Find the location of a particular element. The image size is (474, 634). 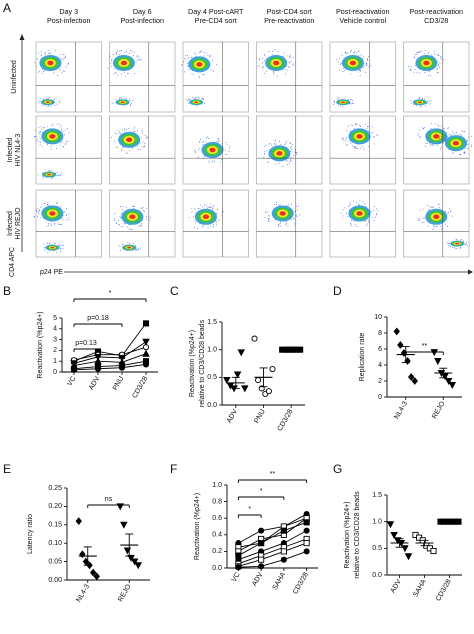

significance-label: ** is located at coordinates (273, 474).